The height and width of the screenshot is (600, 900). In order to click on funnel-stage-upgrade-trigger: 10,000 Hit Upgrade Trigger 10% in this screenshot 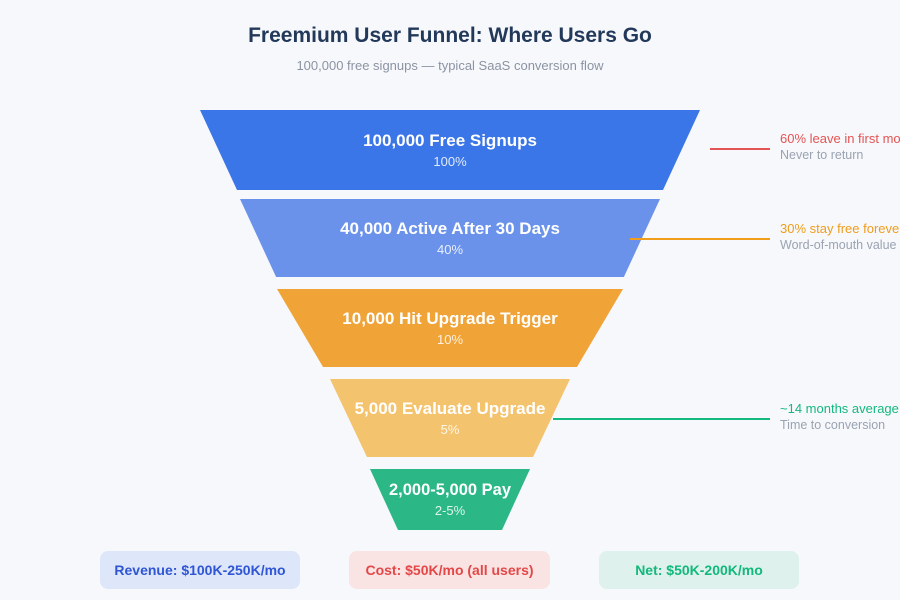, I will do `click(450, 328)`.